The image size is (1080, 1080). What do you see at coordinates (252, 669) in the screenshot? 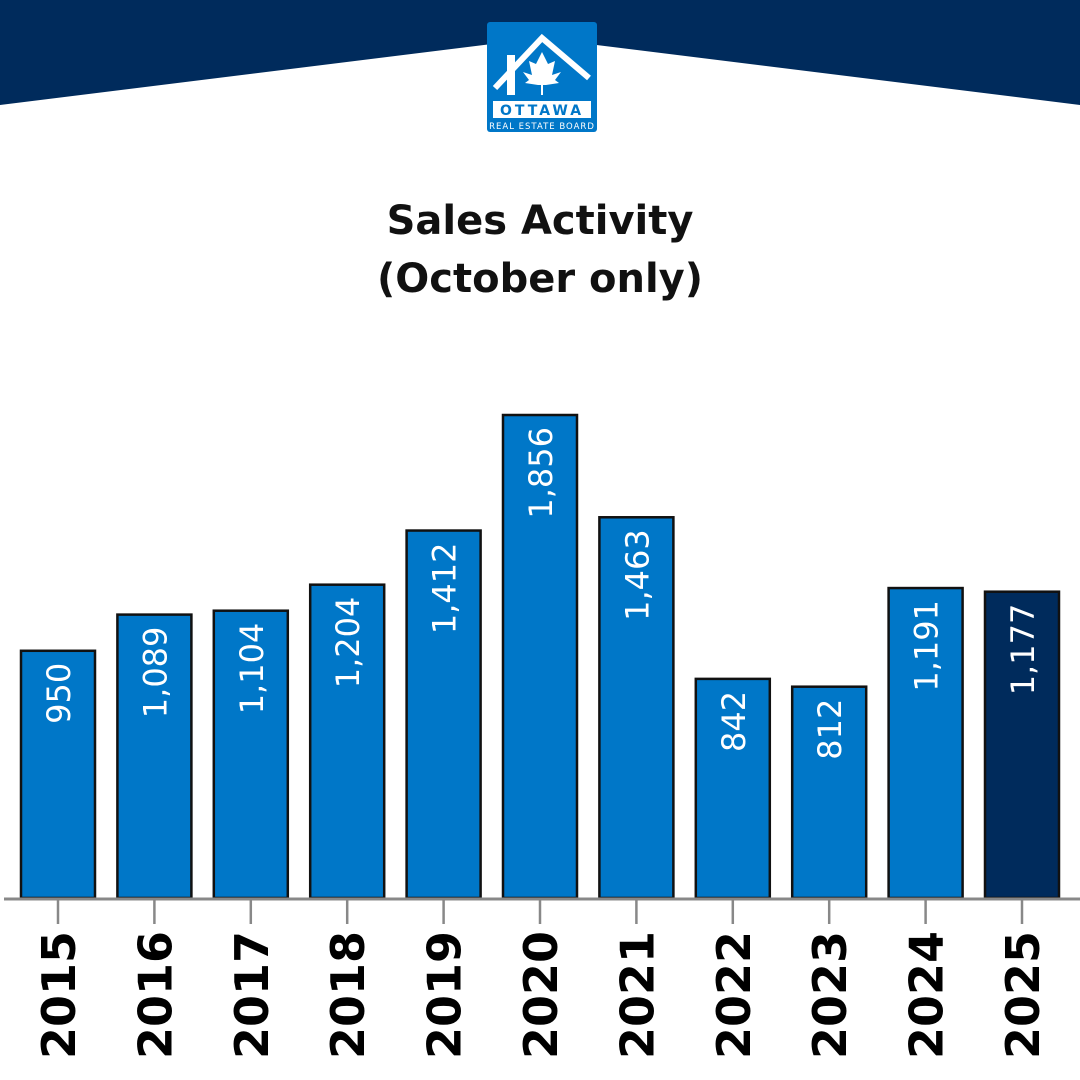
I see `data-label-2017: 1,104` at bounding box center [252, 669].